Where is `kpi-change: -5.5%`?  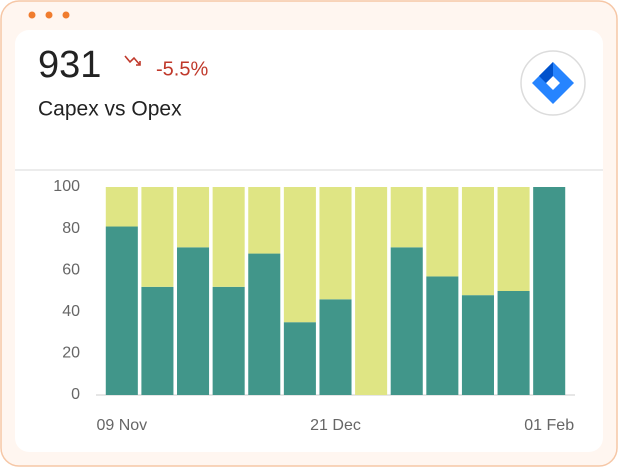 kpi-change: -5.5% is located at coordinates (182, 69).